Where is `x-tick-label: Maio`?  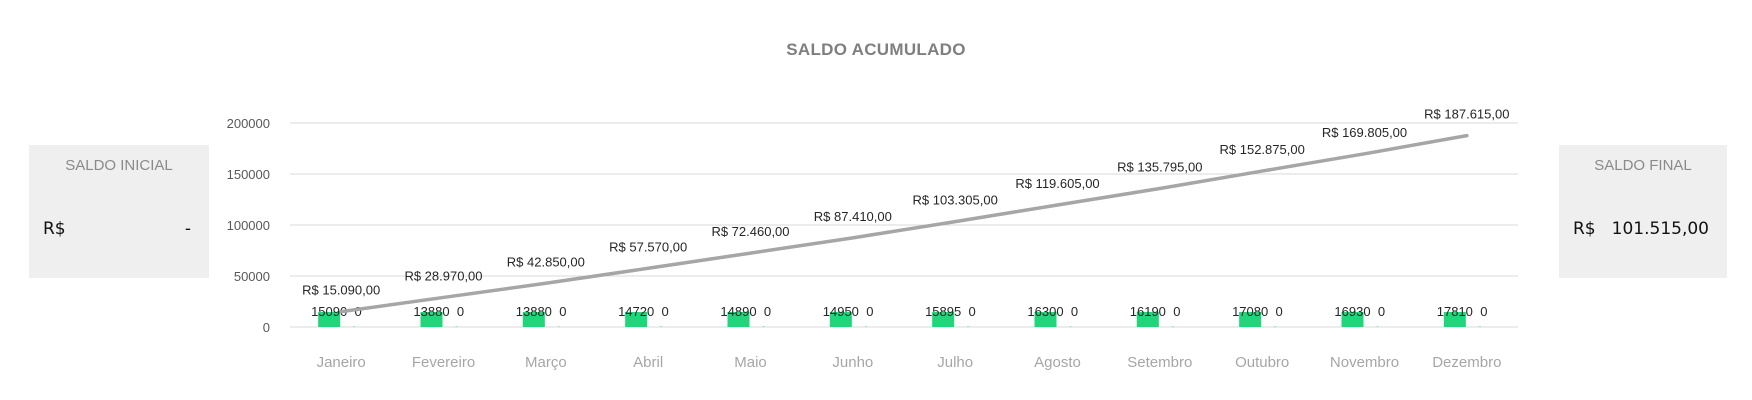 x-tick-label: Maio is located at coordinates (750, 362).